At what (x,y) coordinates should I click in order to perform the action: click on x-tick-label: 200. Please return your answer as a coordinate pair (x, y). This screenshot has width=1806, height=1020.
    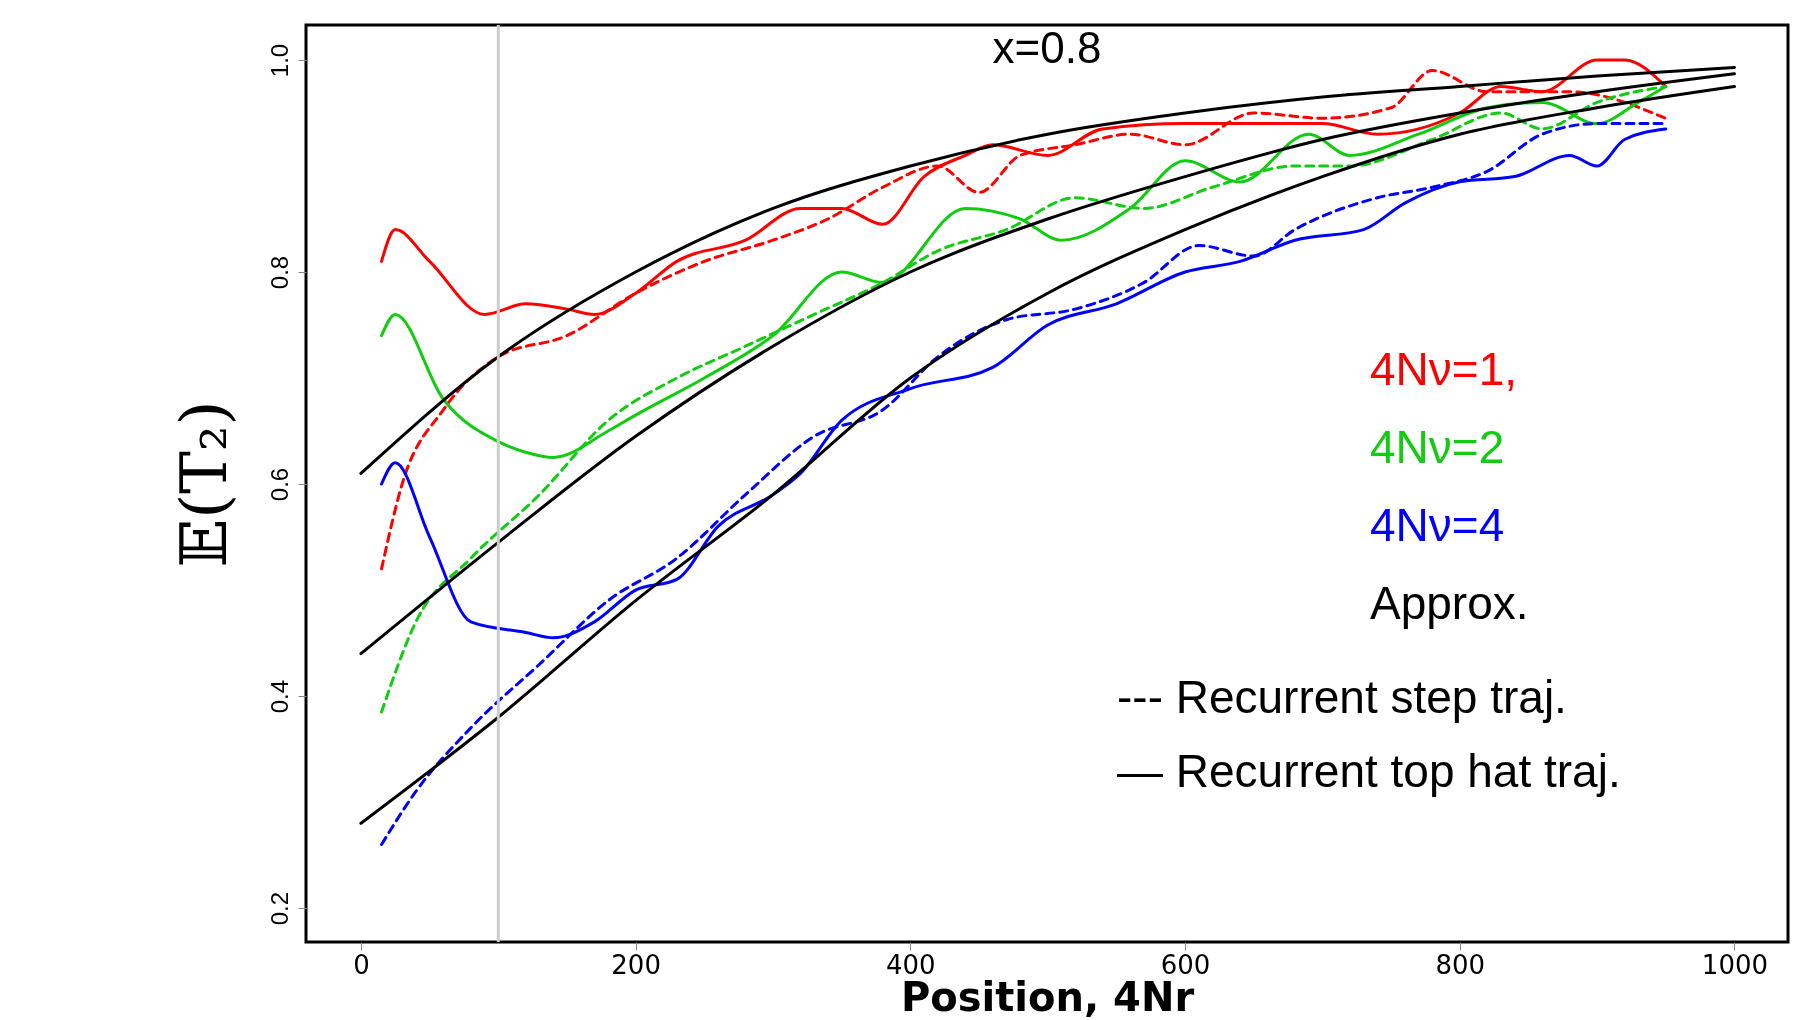
    Looking at the image, I should click on (636, 964).